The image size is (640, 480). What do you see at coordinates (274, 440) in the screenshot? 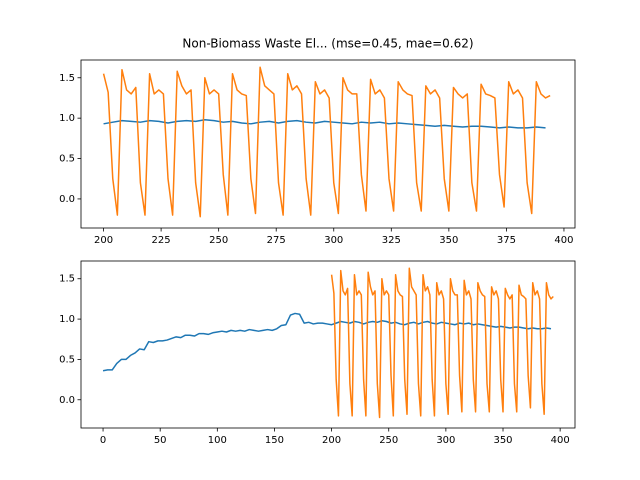
I see `x-tick-label: 150` at bounding box center [274, 440].